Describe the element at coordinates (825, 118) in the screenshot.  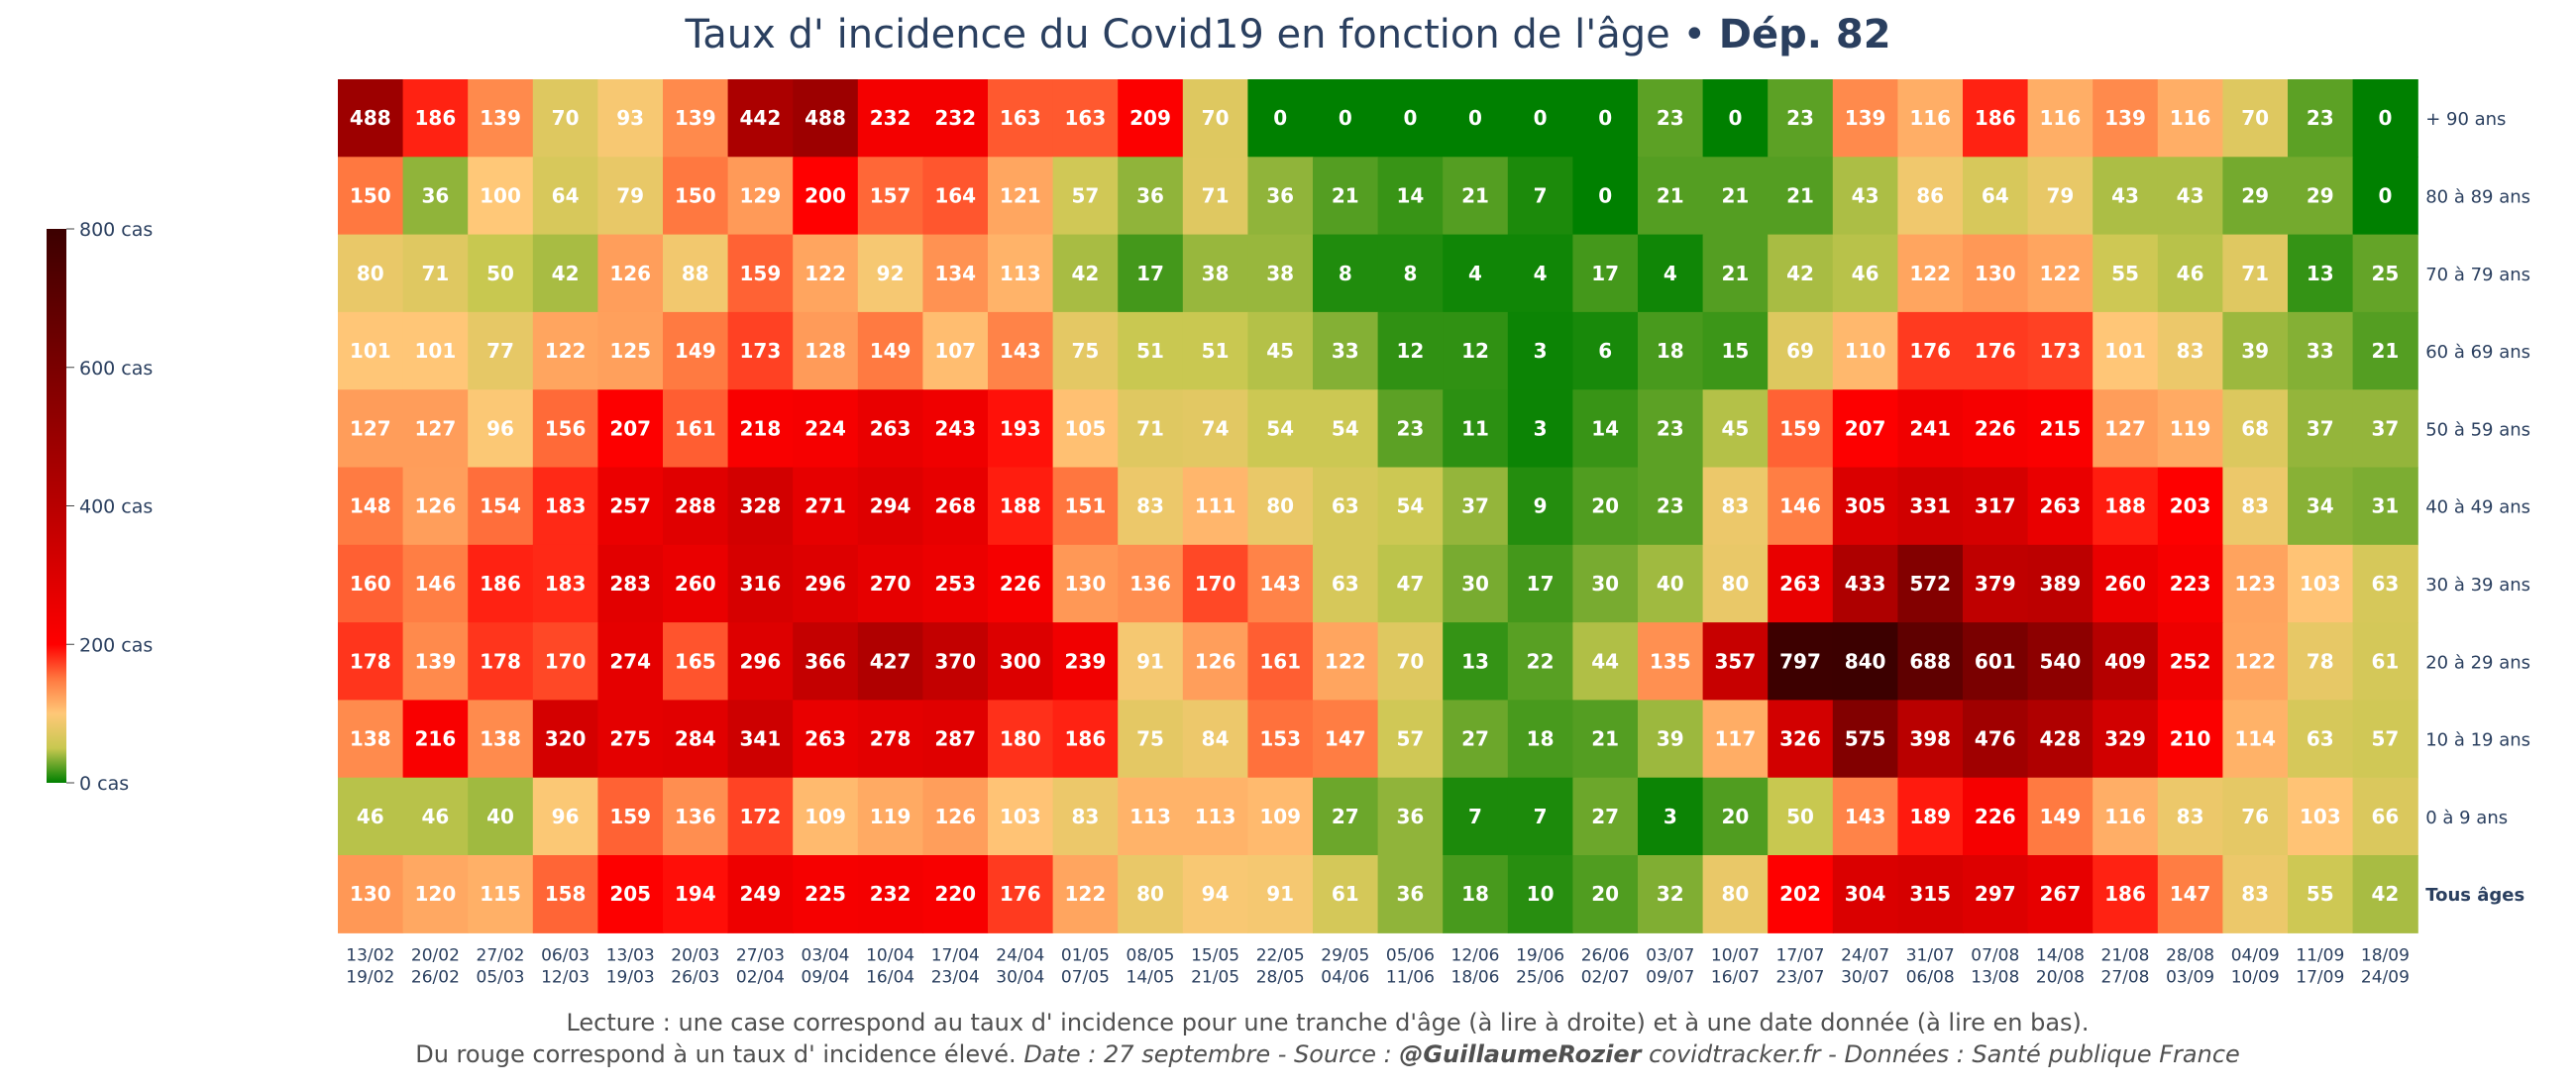
I see `heatmap-cell-value: 488` at that location.